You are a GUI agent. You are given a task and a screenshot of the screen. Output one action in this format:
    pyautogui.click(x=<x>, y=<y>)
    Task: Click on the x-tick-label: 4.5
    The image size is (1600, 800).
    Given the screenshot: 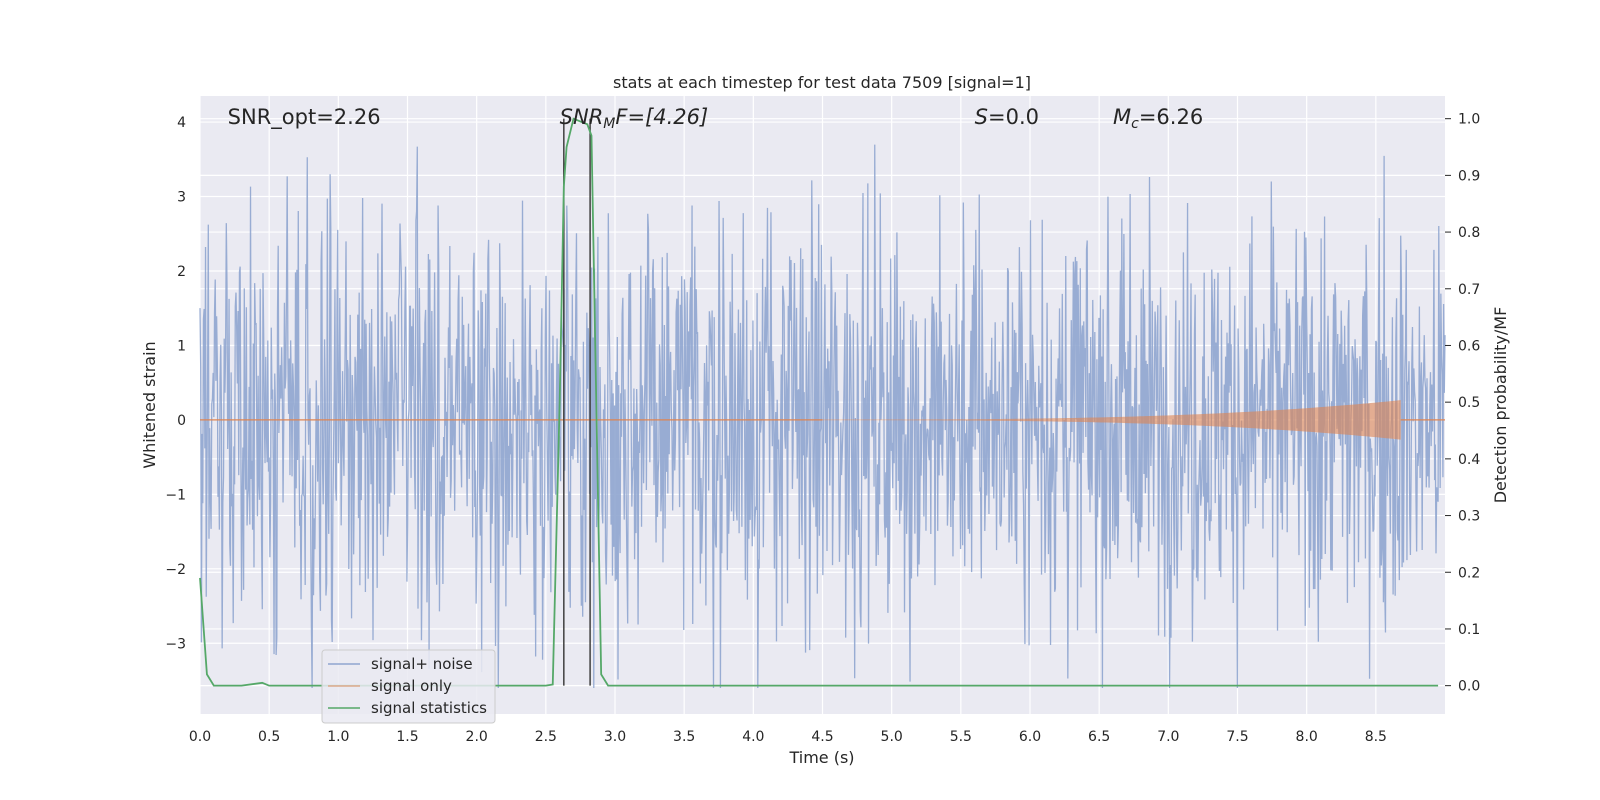 What is the action you would take?
    pyautogui.click(x=822, y=737)
    